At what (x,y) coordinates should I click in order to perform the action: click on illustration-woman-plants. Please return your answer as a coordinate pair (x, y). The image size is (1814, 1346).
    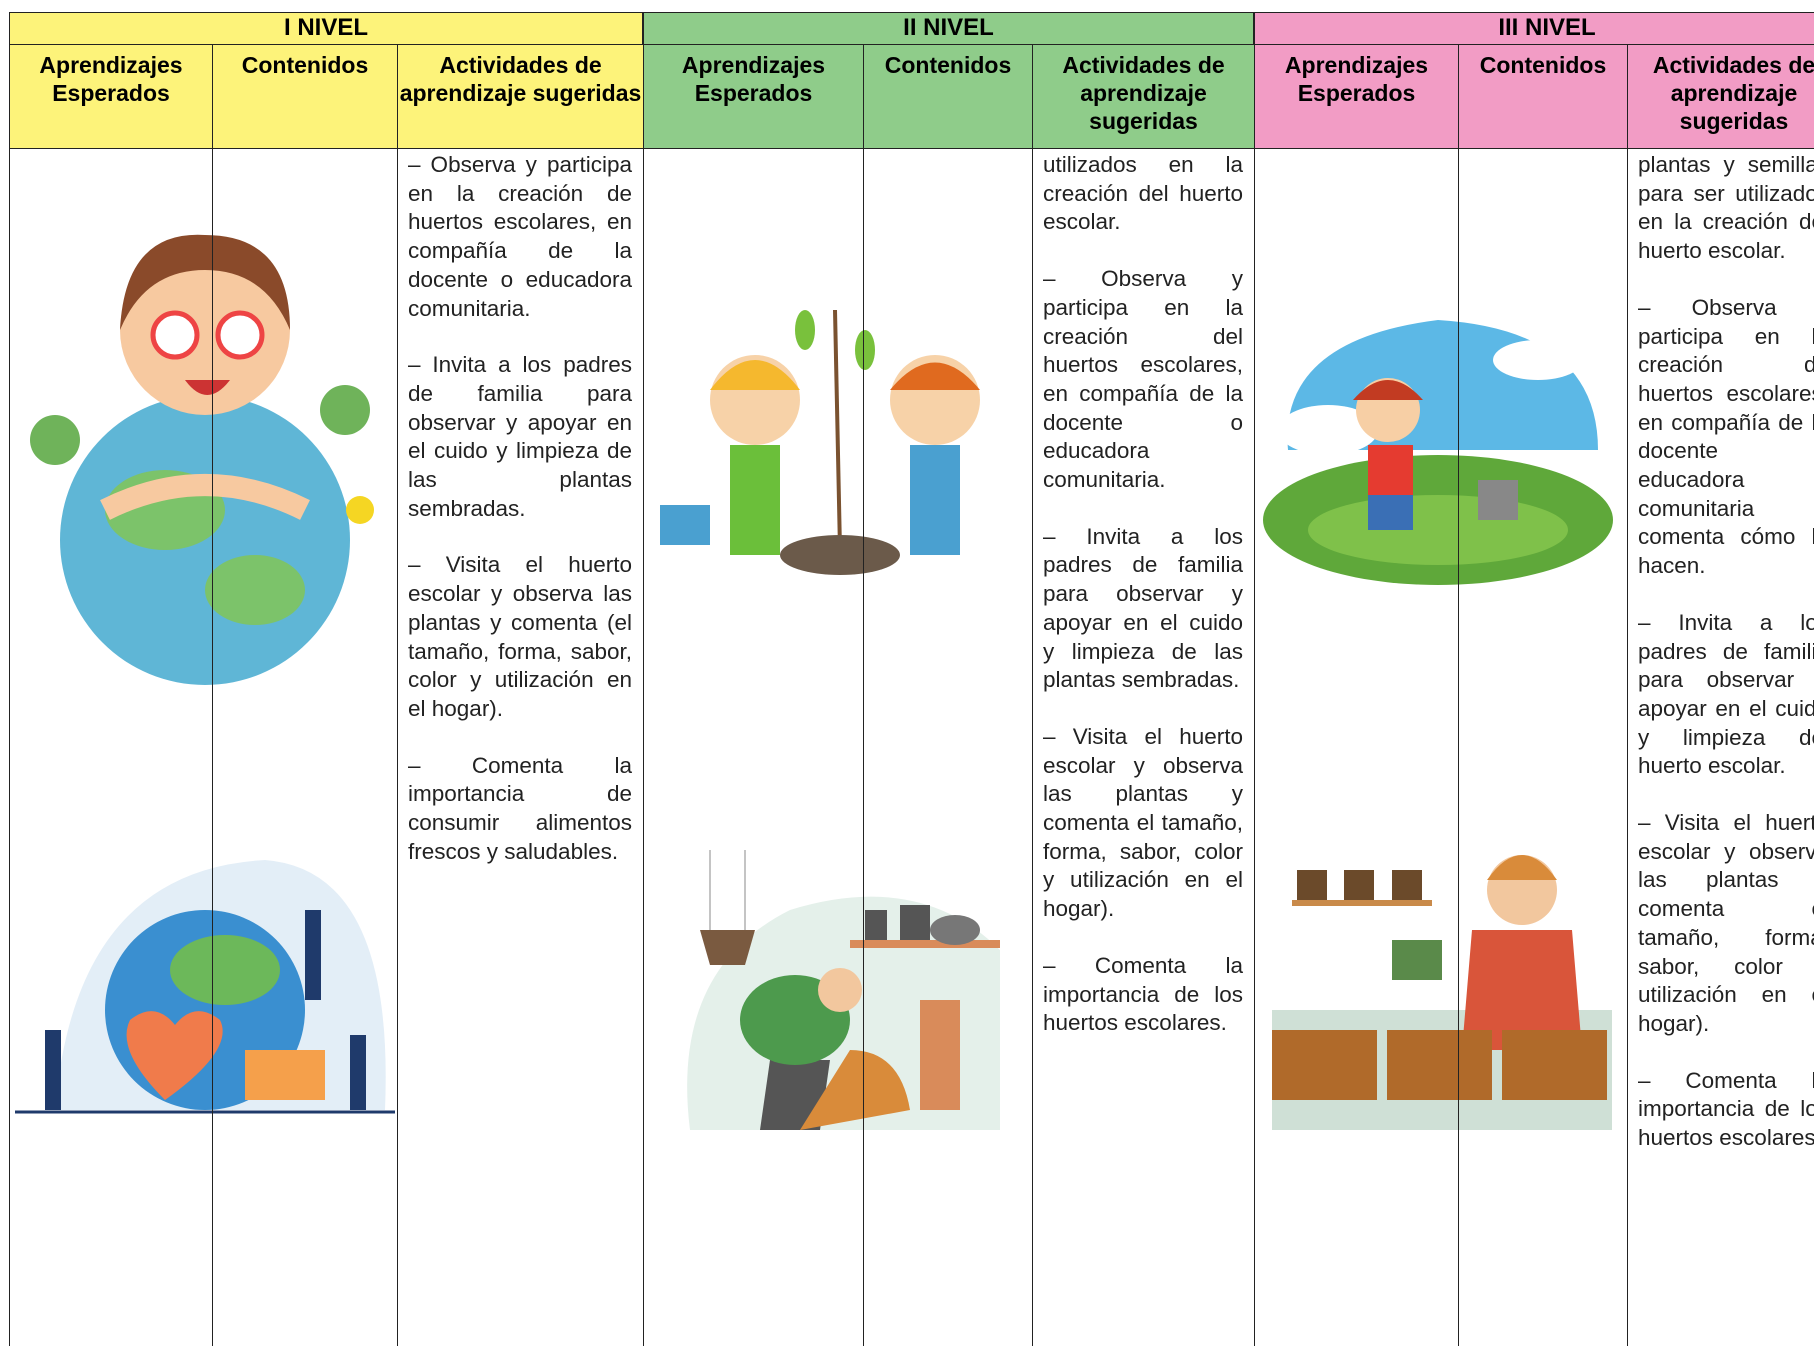
    Looking at the image, I should click on (843, 990).